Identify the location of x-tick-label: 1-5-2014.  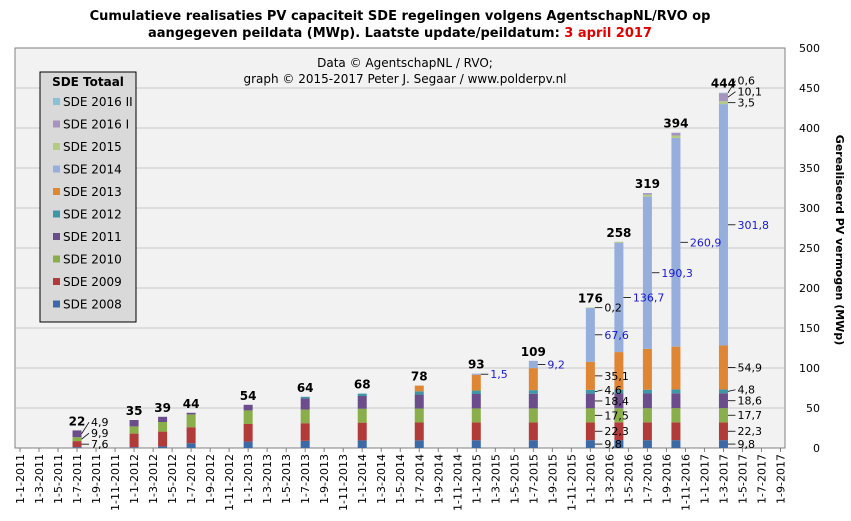
(400, 479).